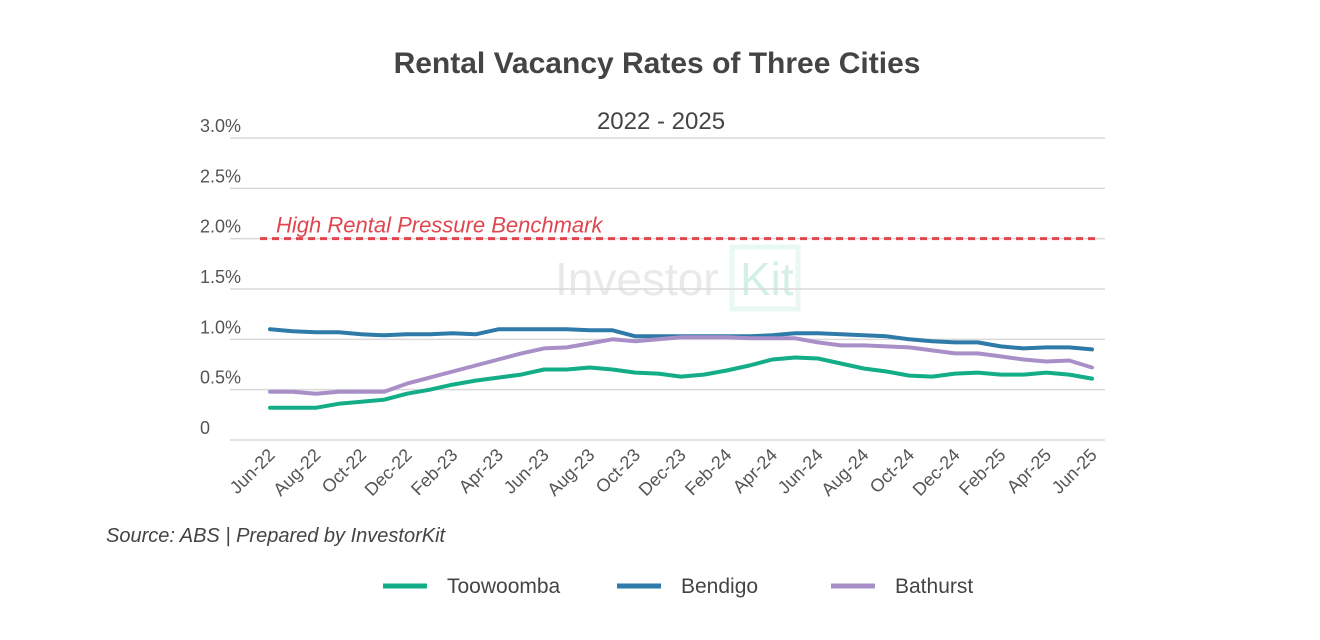  Describe the element at coordinates (767, 279) in the screenshot. I see `svg-text: Kit` at that location.